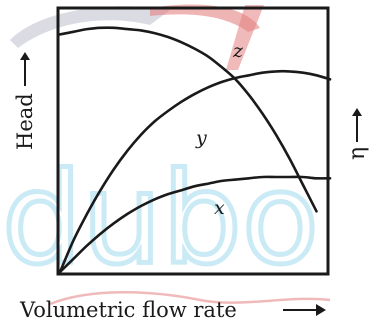 This screenshot has width=375, height=323. What do you see at coordinates (219, 208) in the screenshot?
I see `curve-label-x: x` at bounding box center [219, 208].